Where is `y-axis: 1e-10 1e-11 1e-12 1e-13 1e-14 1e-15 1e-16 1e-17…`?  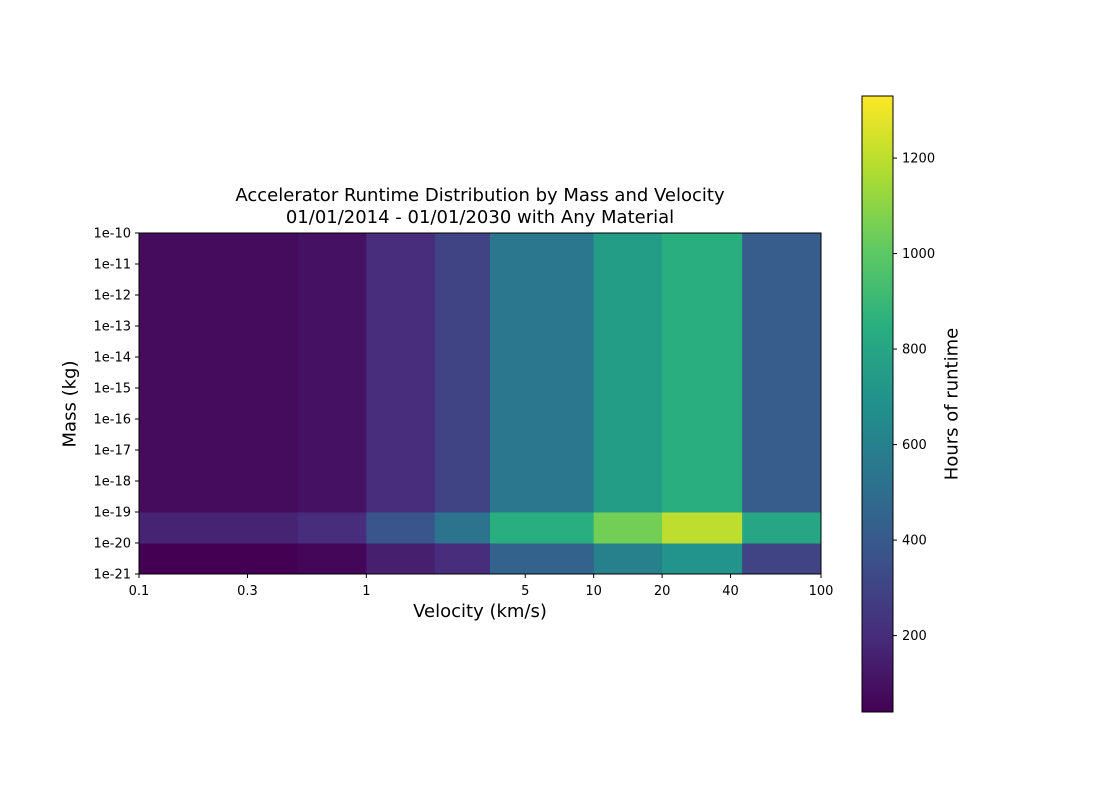
y-axis: 1e-10 1e-11 1e-12 1e-13 1e-14 1e-15 1e-16 1e-17… is located at coordinates (116, 405).